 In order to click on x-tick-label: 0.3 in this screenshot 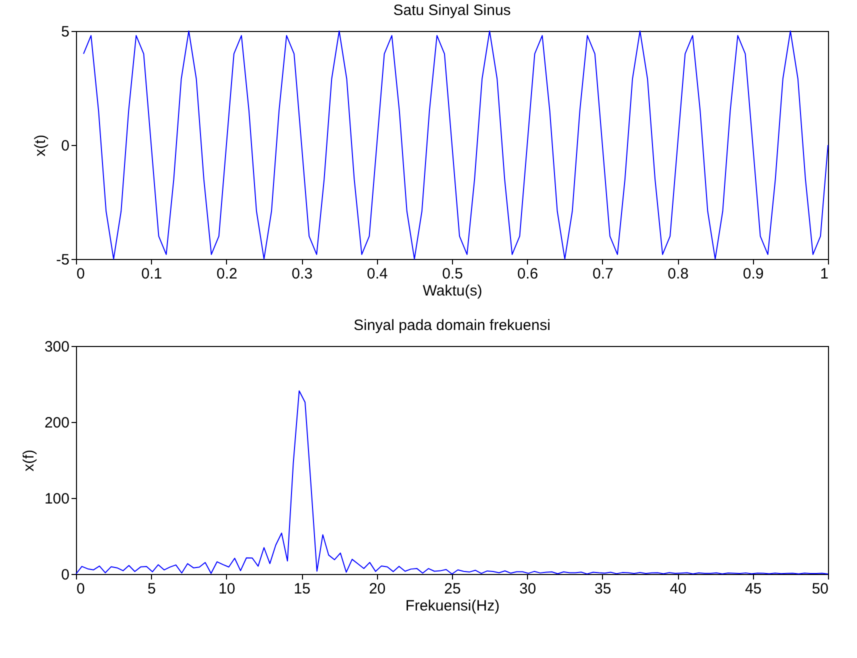, I will do `click(302, 274)`.